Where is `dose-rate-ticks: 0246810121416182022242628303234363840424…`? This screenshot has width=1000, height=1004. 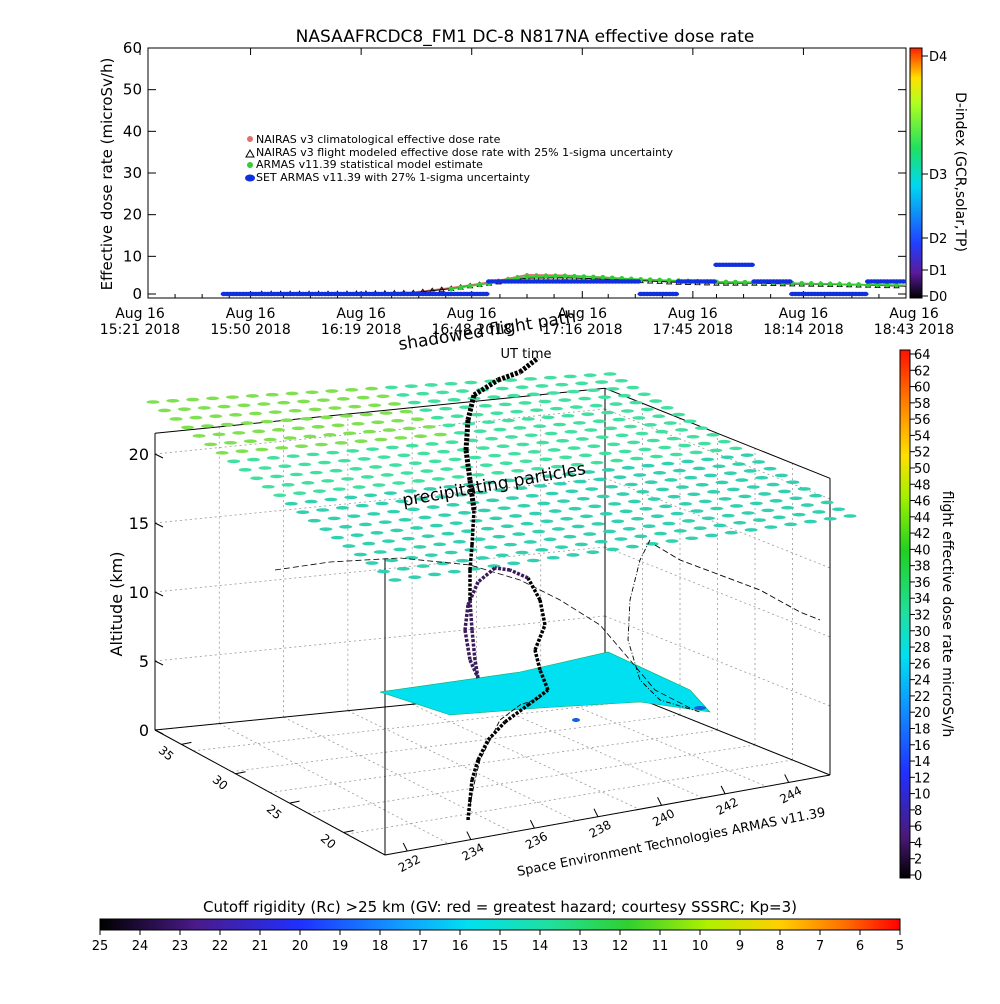 dose-rate-ticks: 0246810121416182022242628303234363840424… is located at coordinates (920, 616).